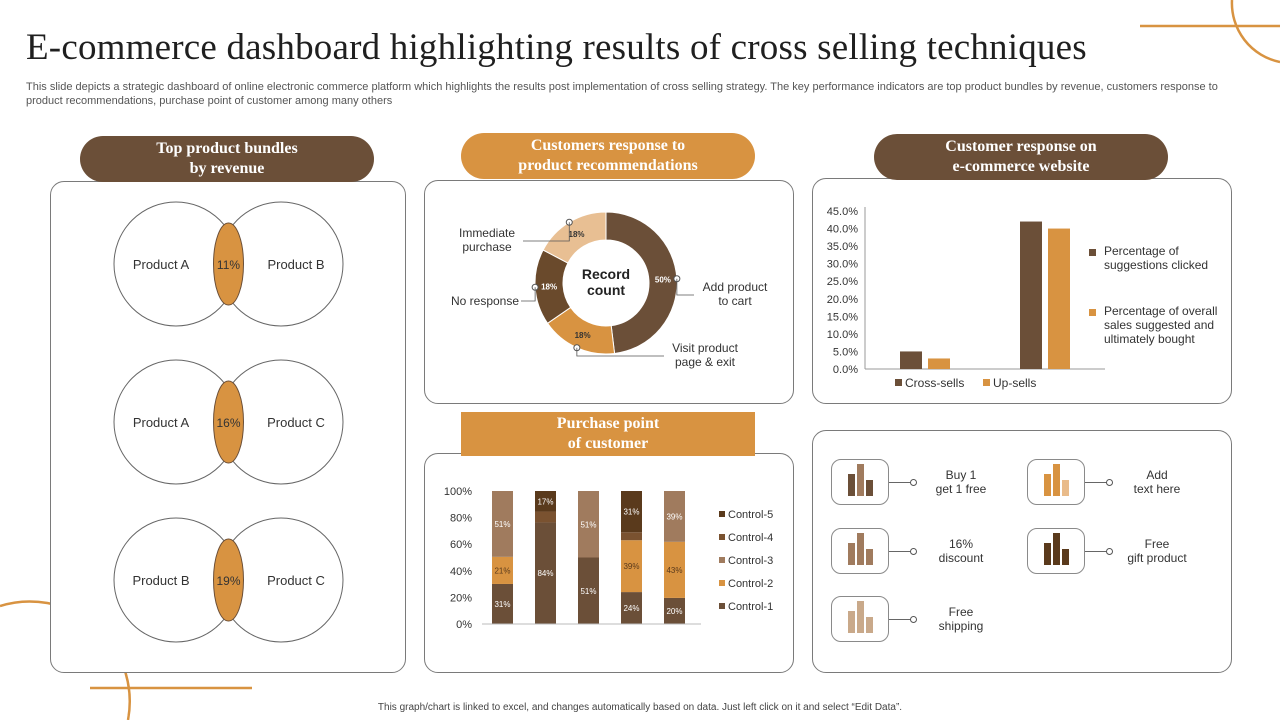 The width and height of the screenshot is (1280, 720). What do you see at coordinates (464, 625) in the screenshot?
I see `y-tick-label: 0%` at bounding box center [464, 625].